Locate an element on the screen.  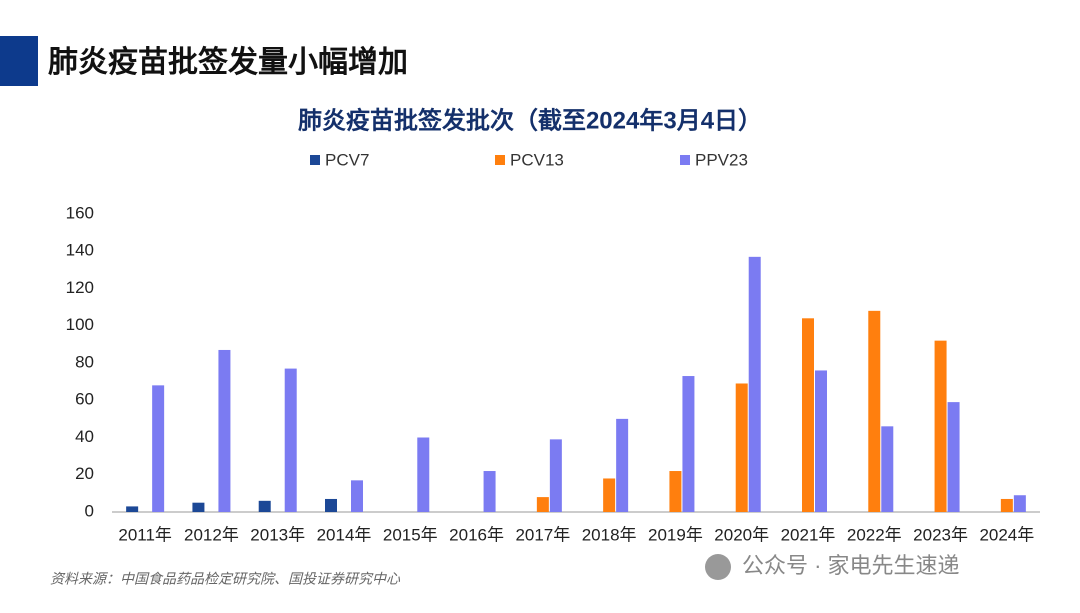
x-tick-label: 2019年 is located at coordinates (675, 534).